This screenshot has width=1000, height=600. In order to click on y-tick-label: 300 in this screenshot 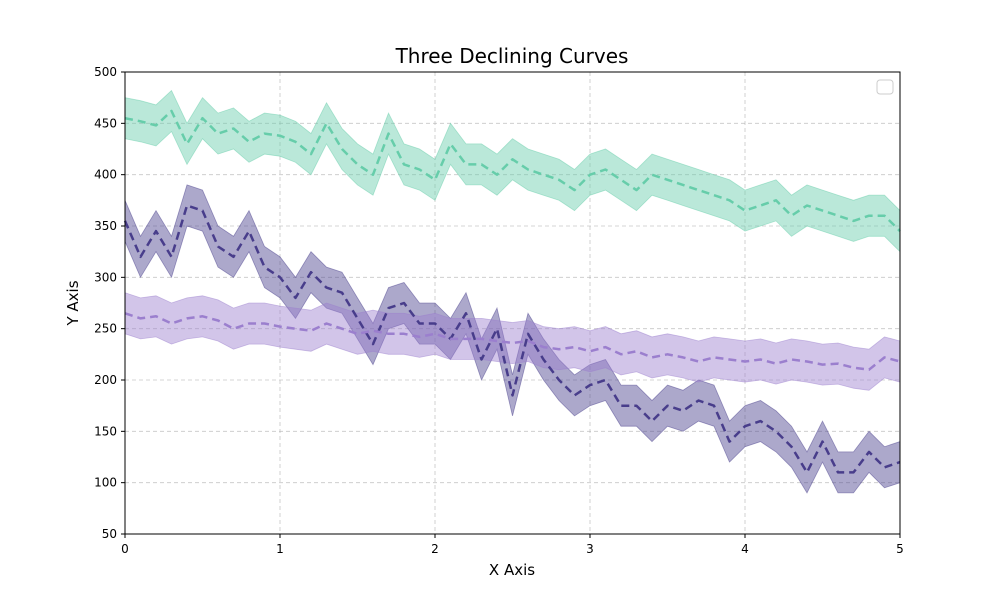, I will do `click(105, 277)`.